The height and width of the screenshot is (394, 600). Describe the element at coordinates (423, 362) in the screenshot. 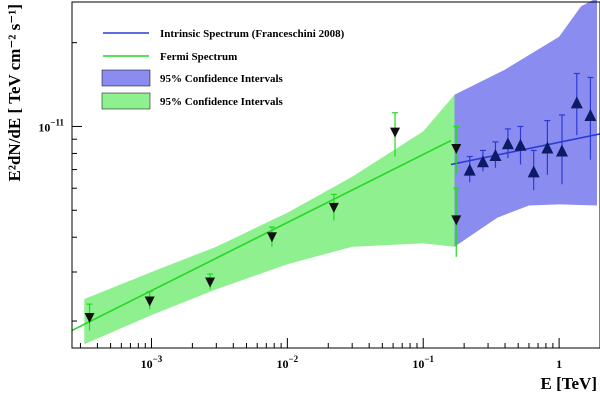

I see `x-tick-label-3: 10⁻¹` at that location.